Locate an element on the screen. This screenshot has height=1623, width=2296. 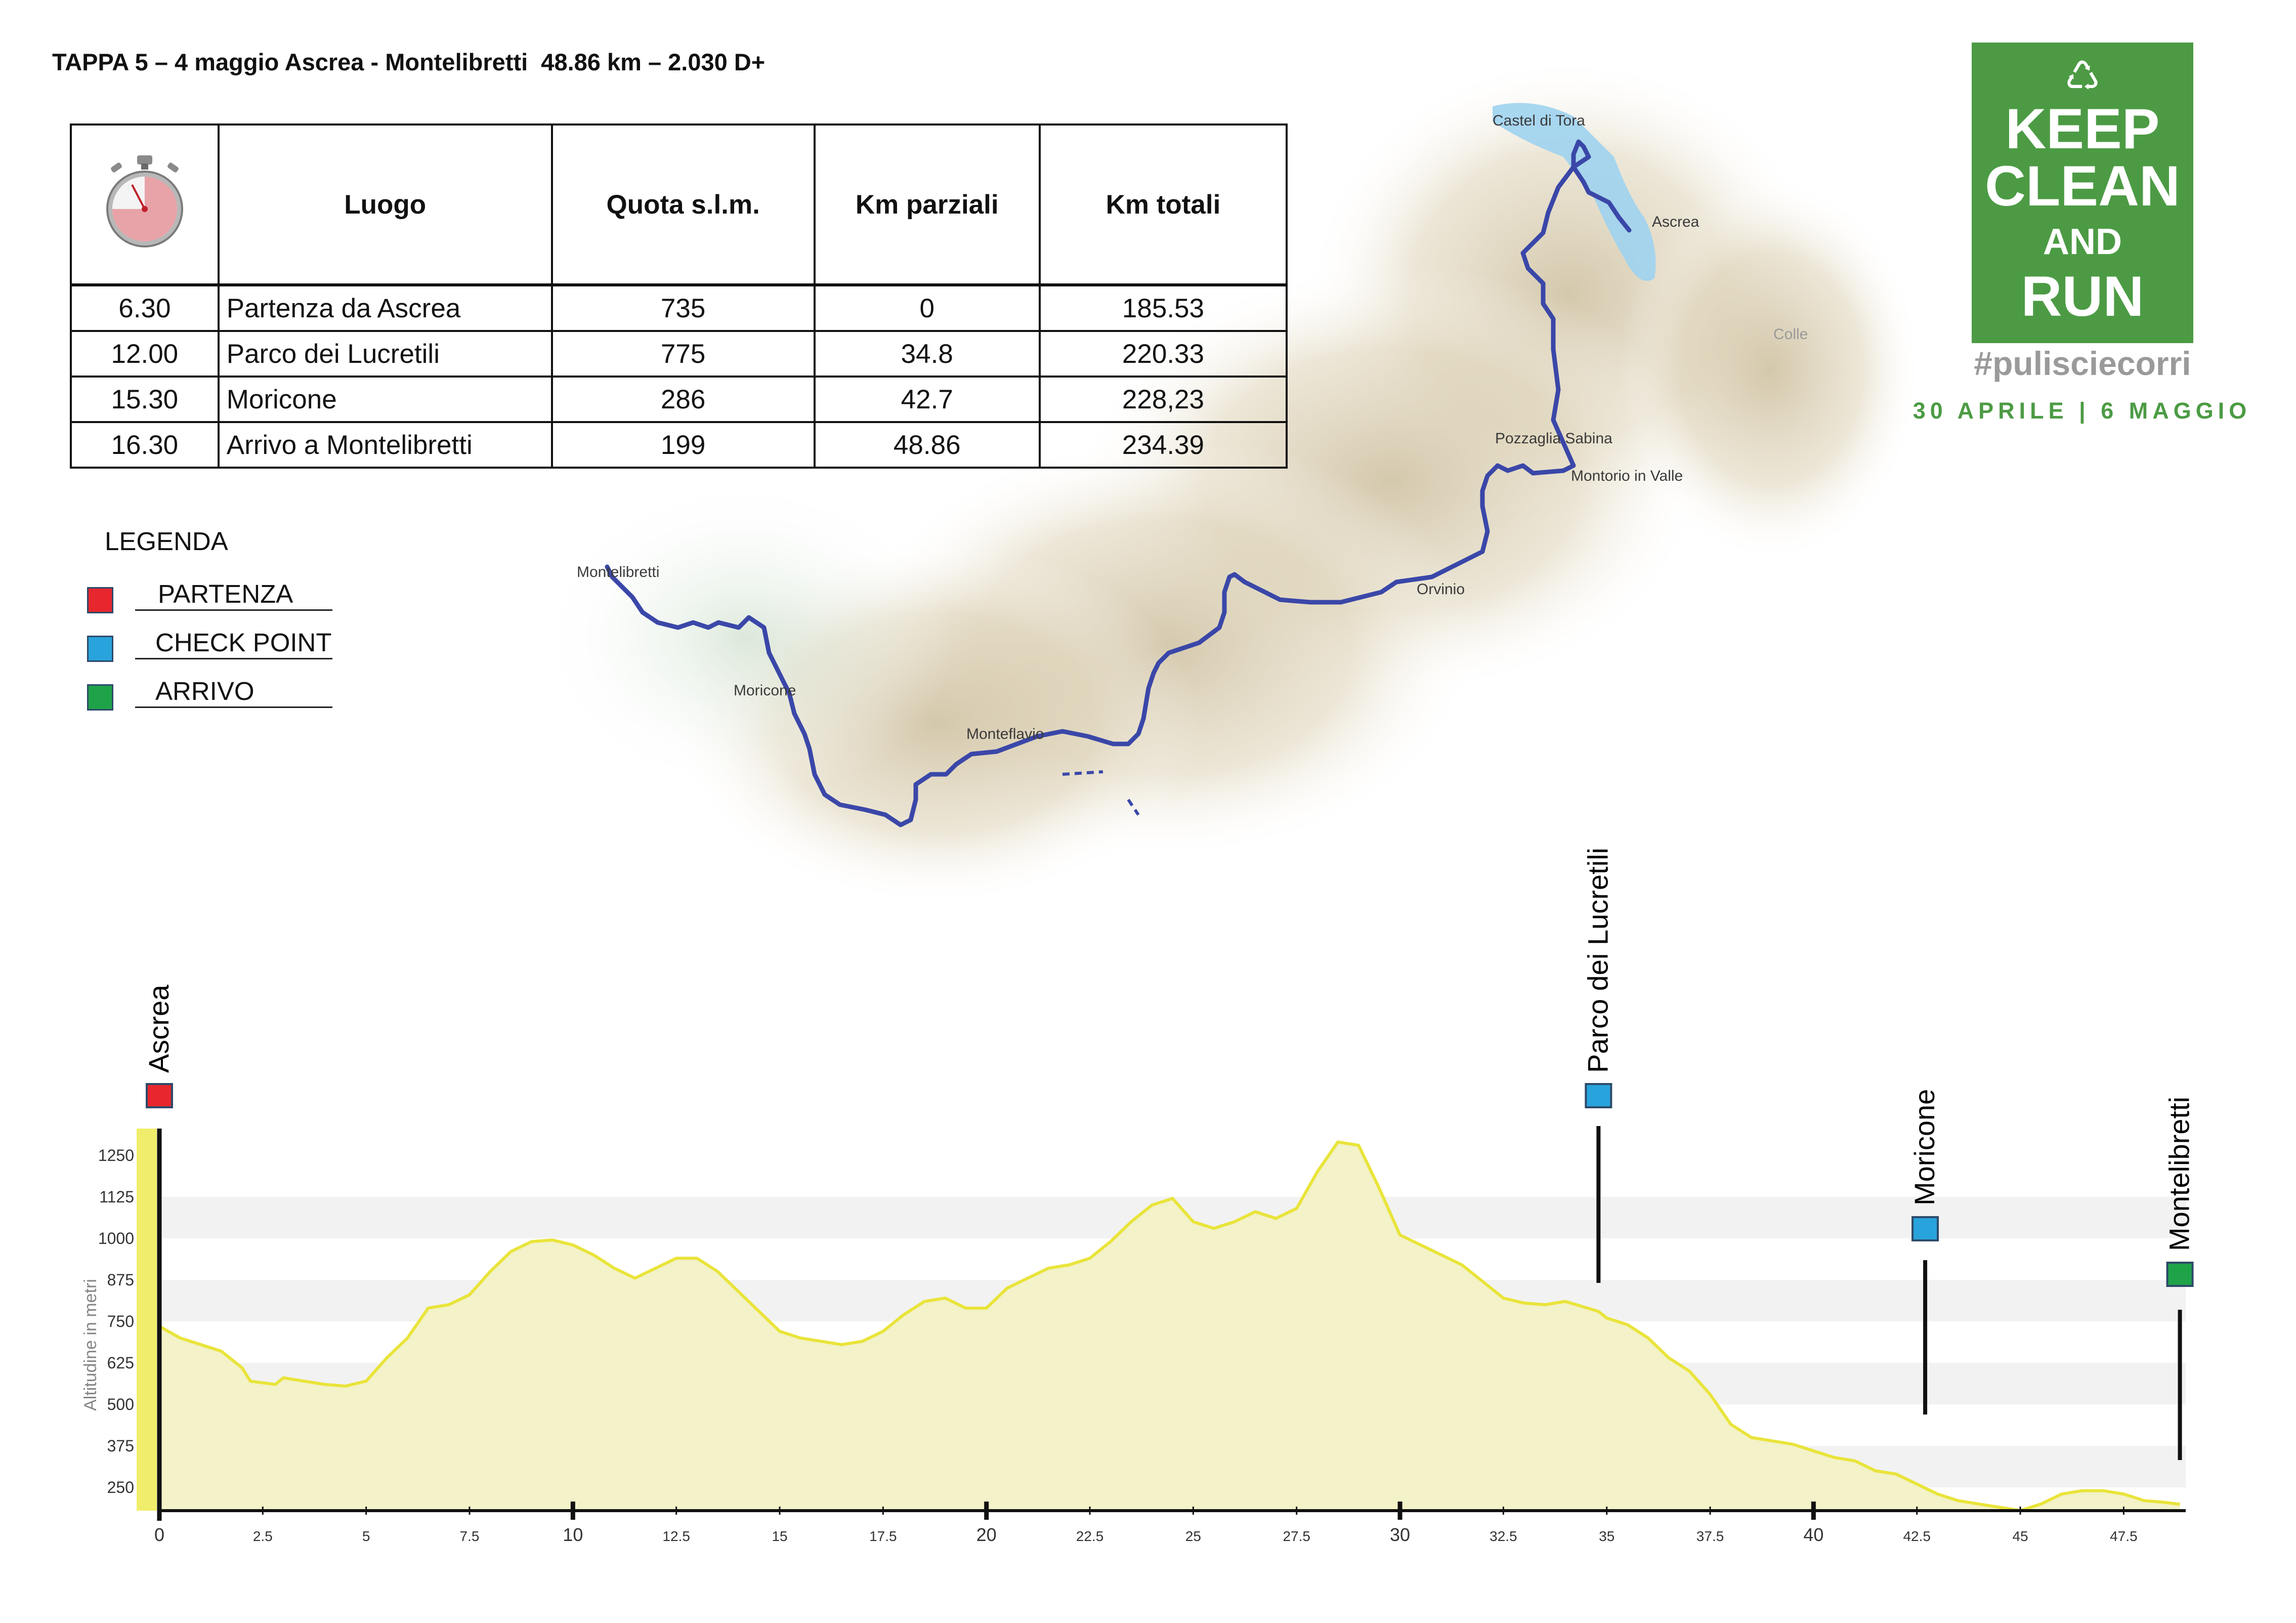
stopwatch-cell is located at coordinates (145, 204).